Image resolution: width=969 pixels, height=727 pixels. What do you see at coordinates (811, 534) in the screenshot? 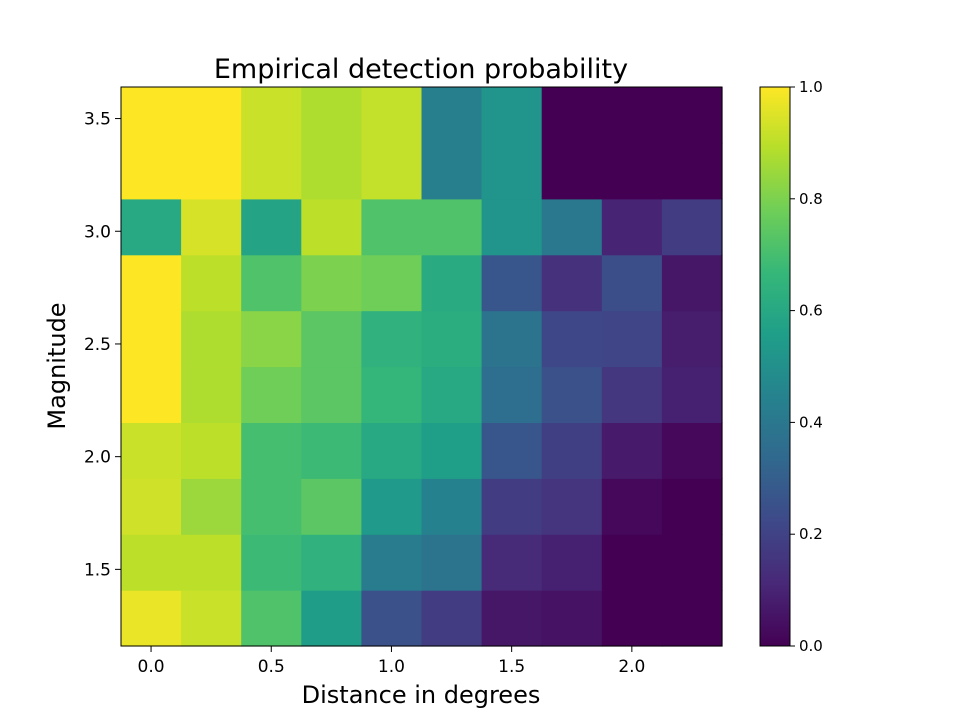
I see `colorbar-tick-label: 0.2` at bounding box center [811, 534].